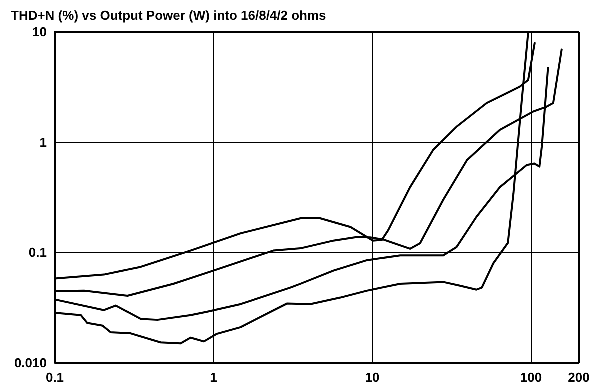 This screenshot has width=600, height=389. Describe the element at coordinates (168, 15) in the screenshot. I see `chart-title: THD+N (%) vs Output Power (W) into 16/8/4/2 ohms` at that location.